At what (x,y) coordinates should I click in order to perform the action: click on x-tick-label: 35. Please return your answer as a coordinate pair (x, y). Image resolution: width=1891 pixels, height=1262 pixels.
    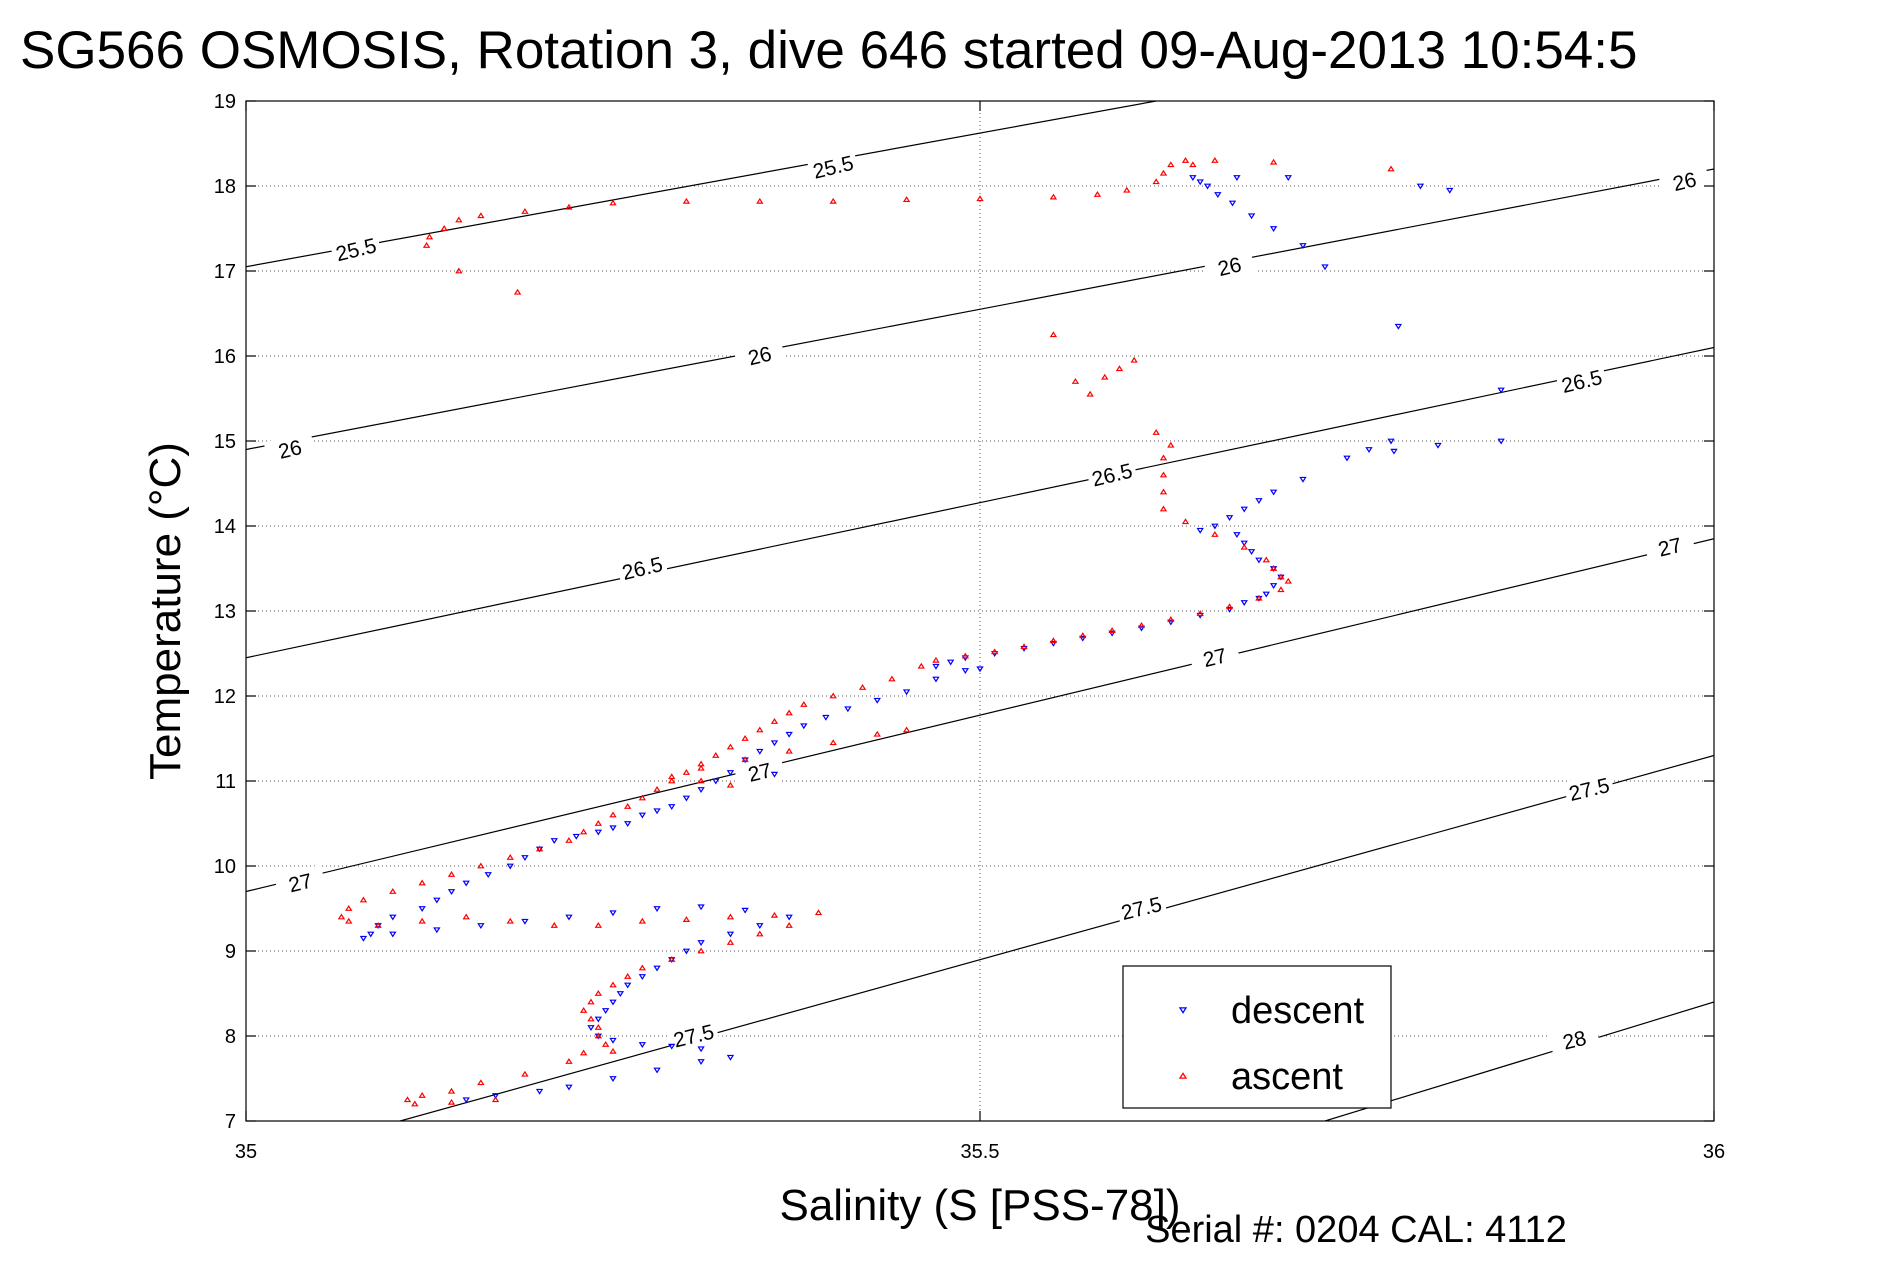
    Looking at the image, I should click on (246, 1152).